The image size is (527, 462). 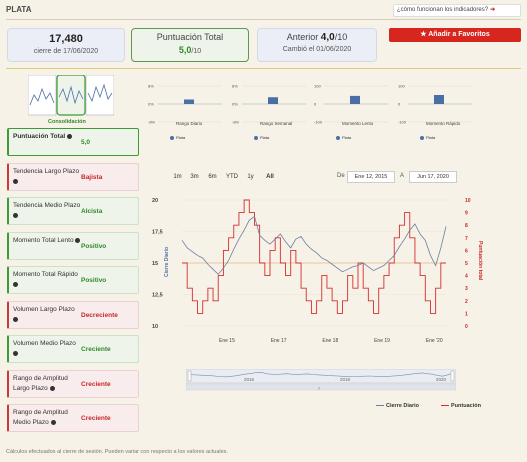 What do you see at coordinates (155, 327) in the screenshot?
I see `y-left-tick: 10` at bounding box center [155, 327].